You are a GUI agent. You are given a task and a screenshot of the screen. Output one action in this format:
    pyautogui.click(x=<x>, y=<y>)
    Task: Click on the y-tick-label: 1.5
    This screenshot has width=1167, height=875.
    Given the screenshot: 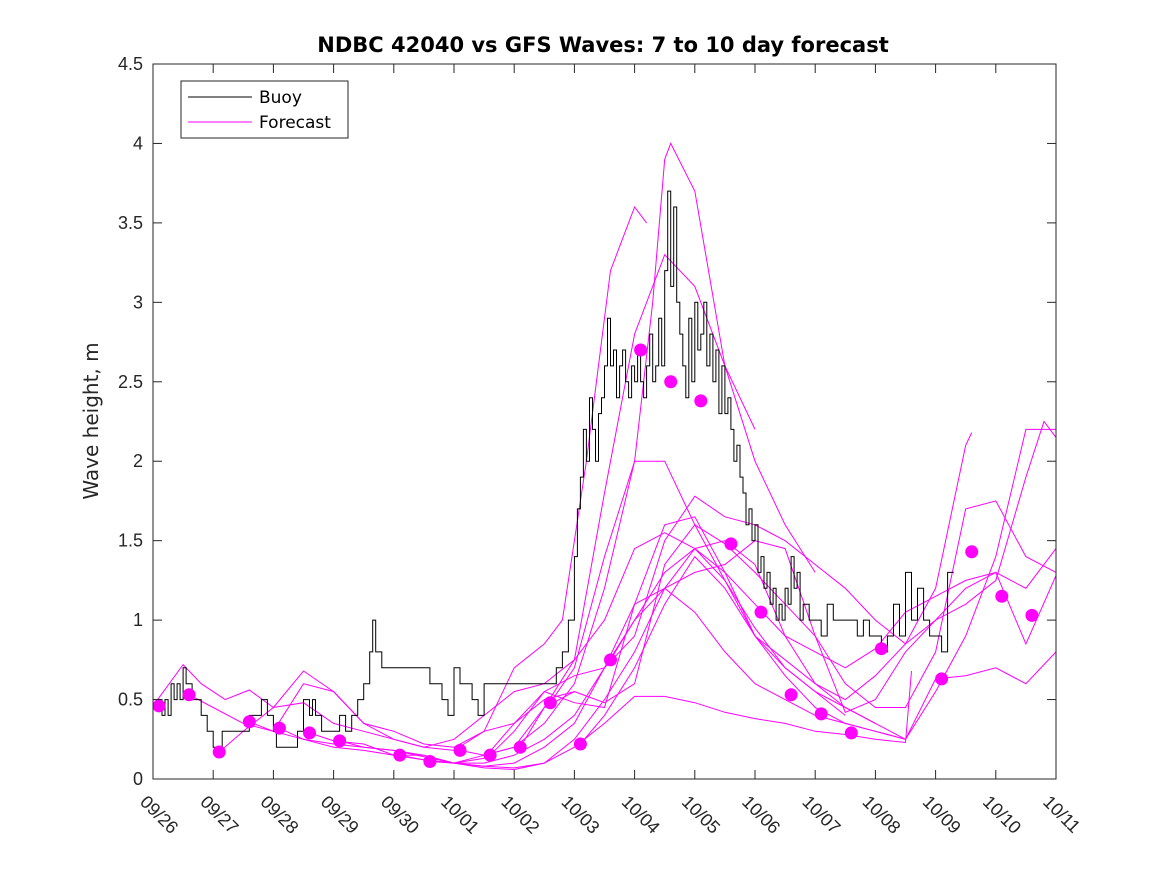 What is the action you would take?
    pyautogui.click(x=130, y=541)
    